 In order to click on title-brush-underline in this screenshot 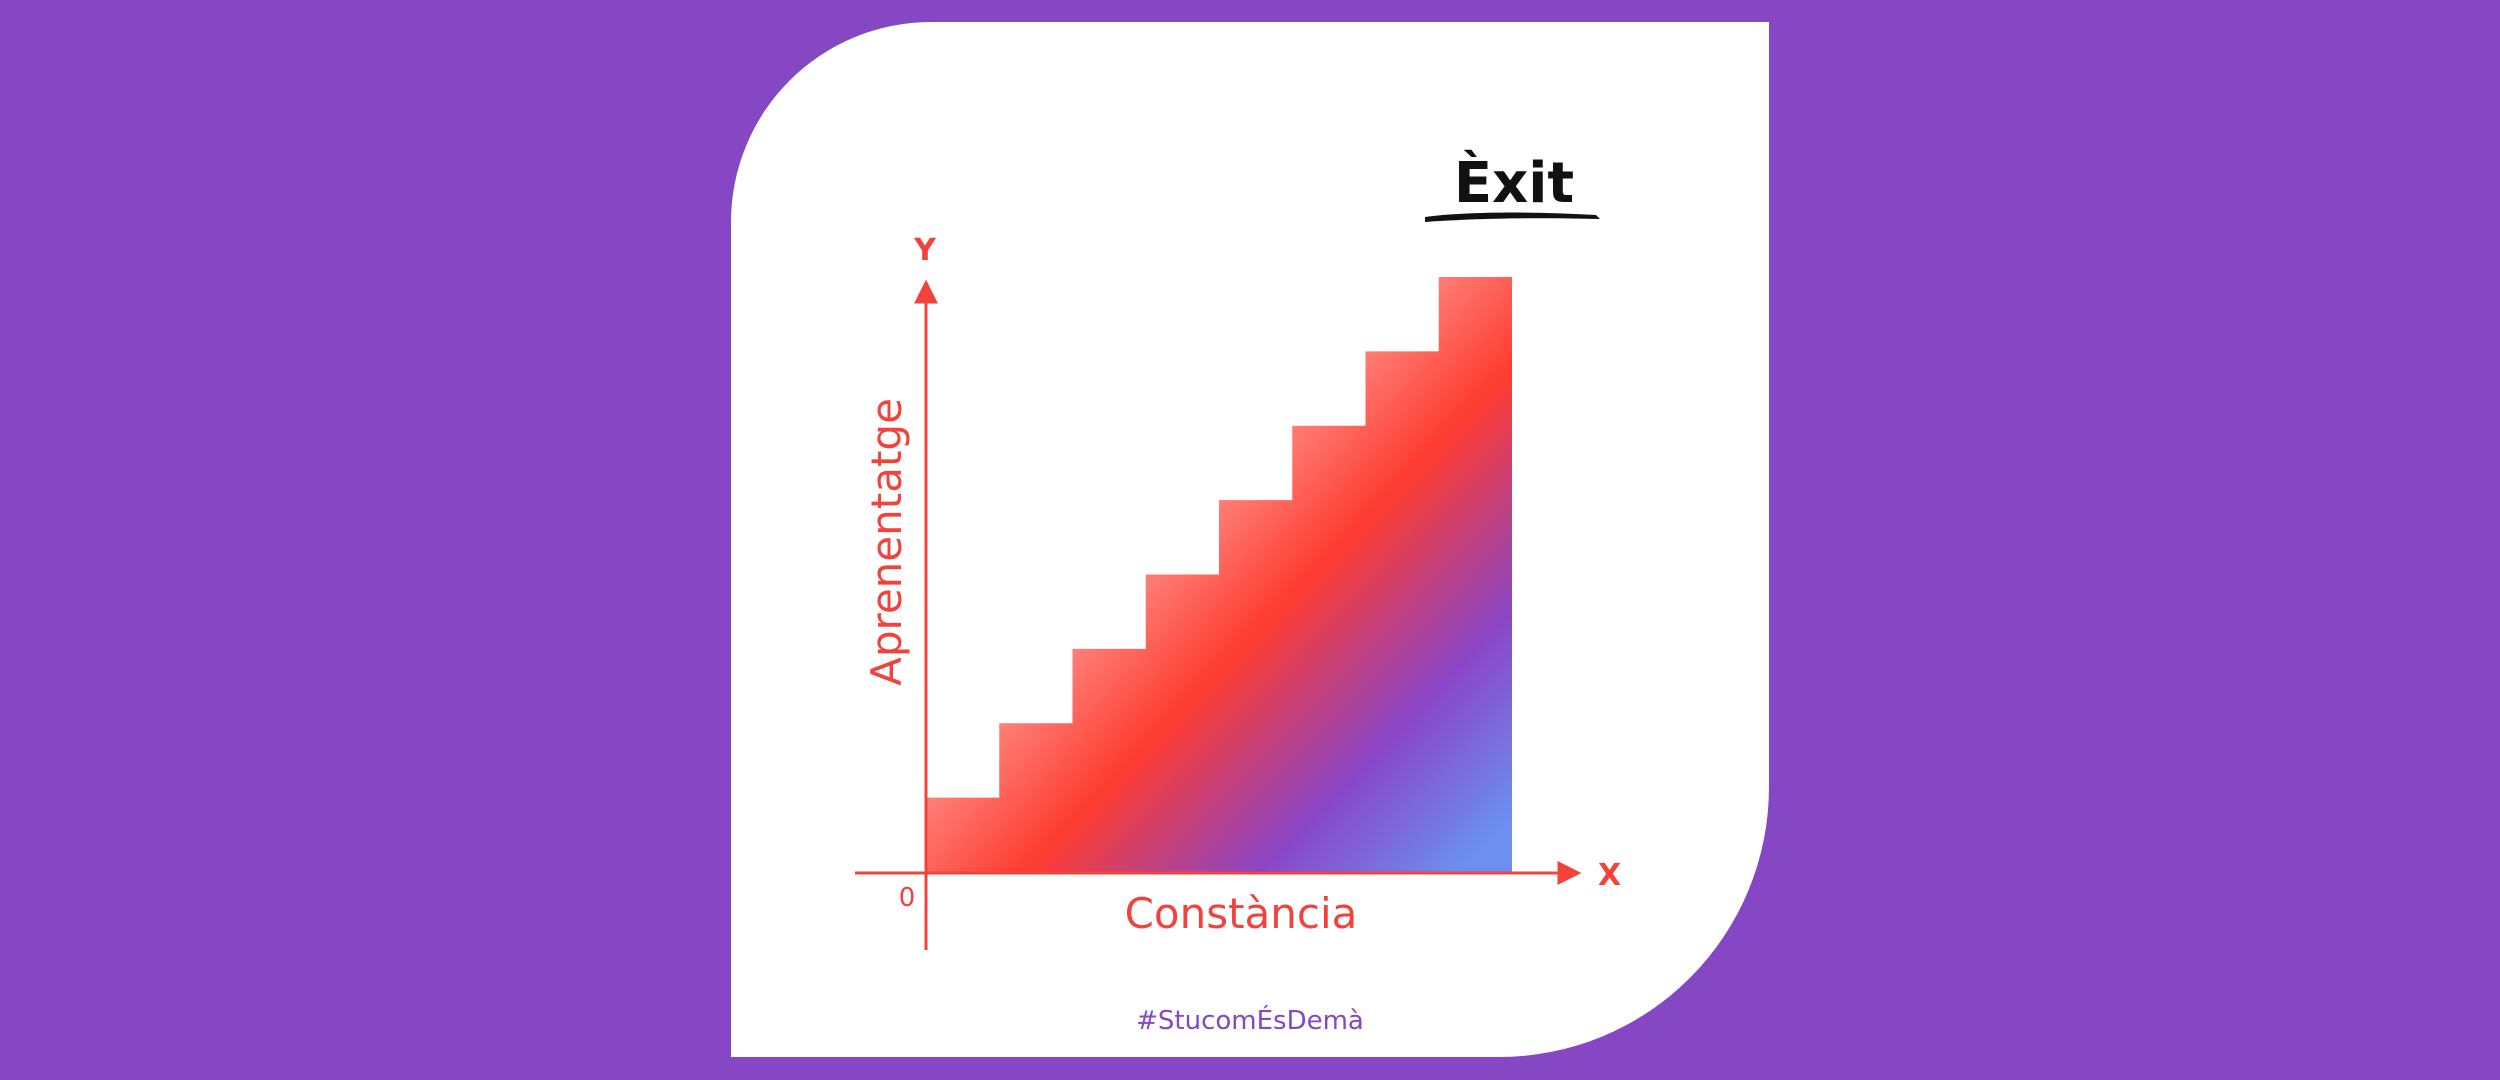, I will do `click(1512, 217)`.